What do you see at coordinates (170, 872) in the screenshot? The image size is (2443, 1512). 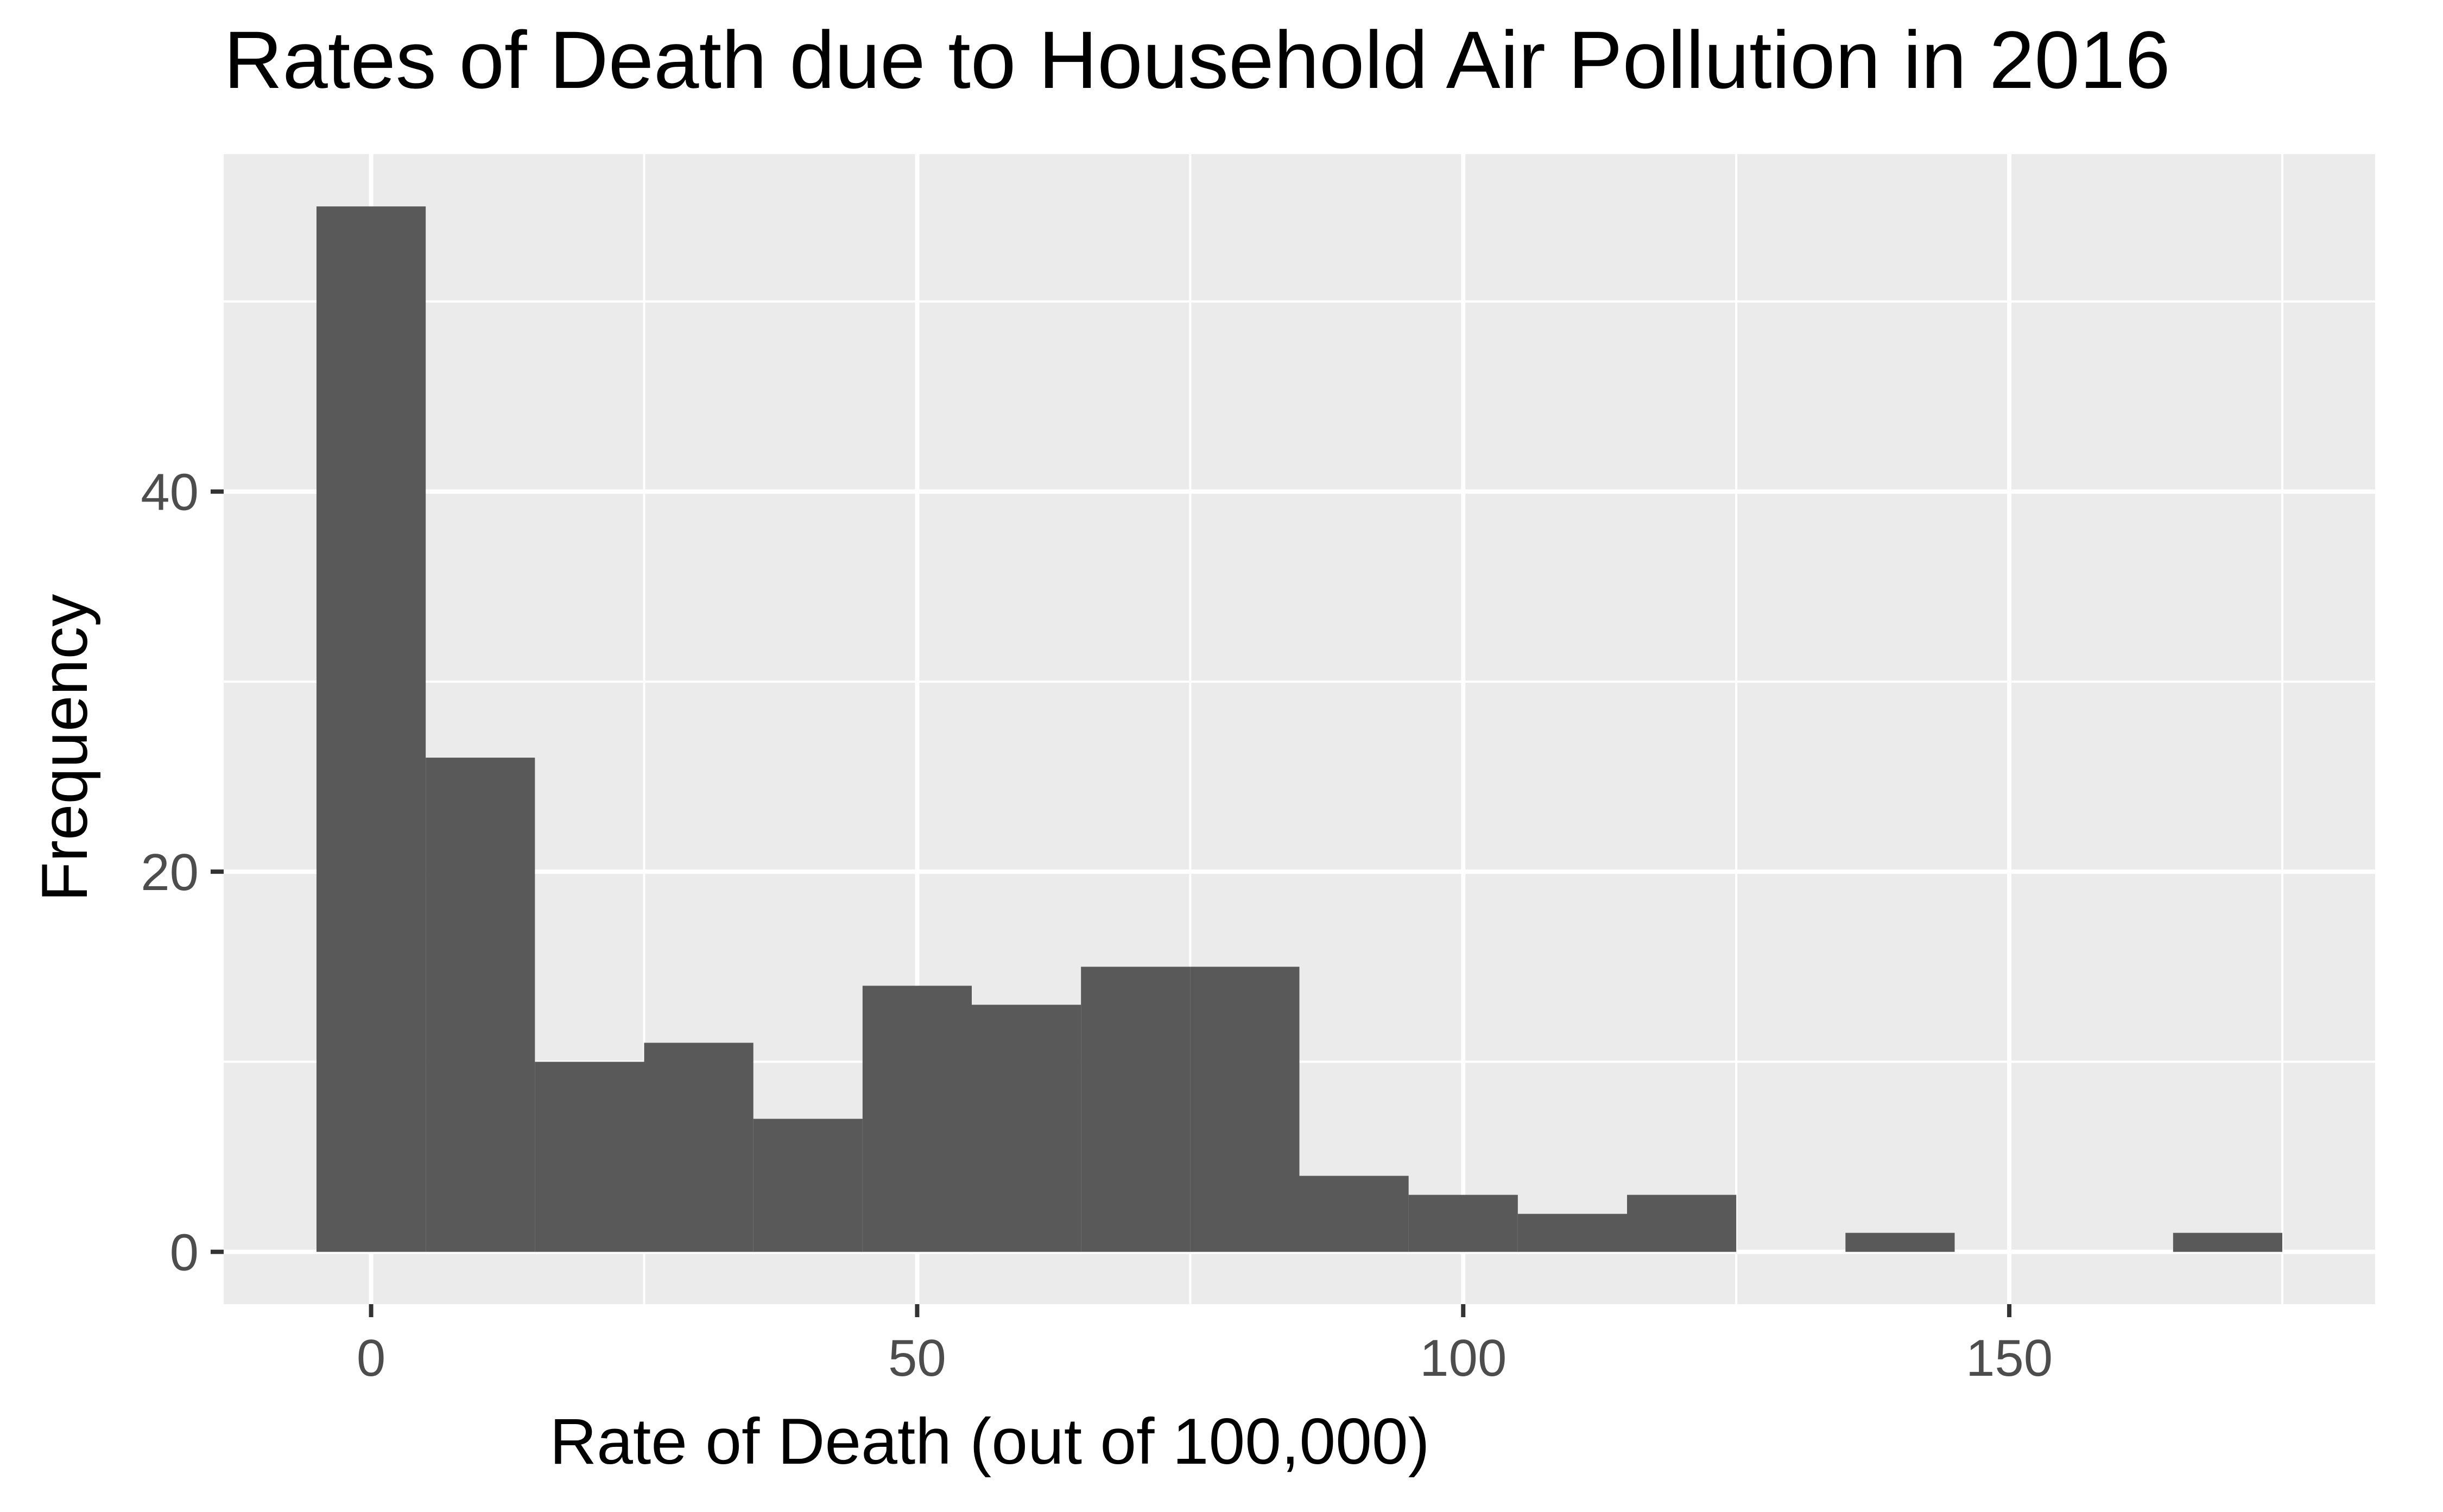 I see `y-tick-label: 20` at bounding box center [170, 872].